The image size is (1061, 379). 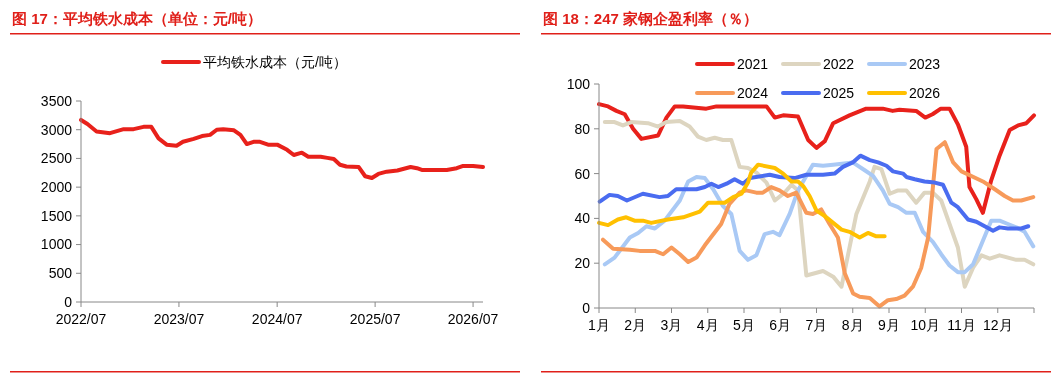 I want to click on y-tick-label: 40, so click(x=582, y=218).